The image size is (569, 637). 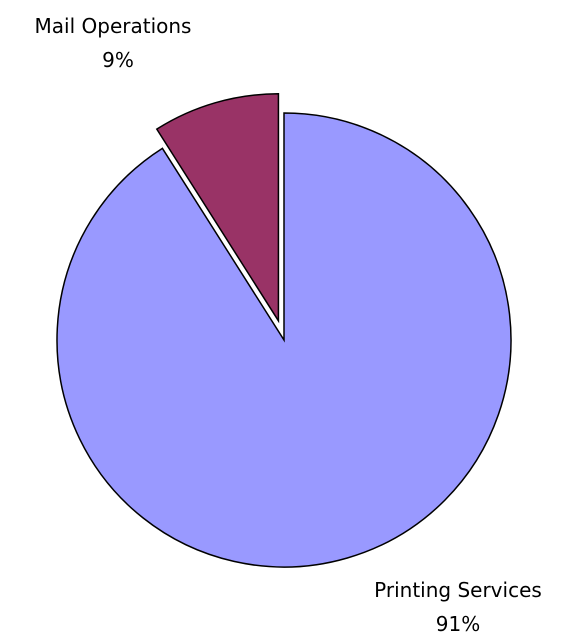 I want to click on slice-value-mail-operations: 9%, so click(x=118, y=60).